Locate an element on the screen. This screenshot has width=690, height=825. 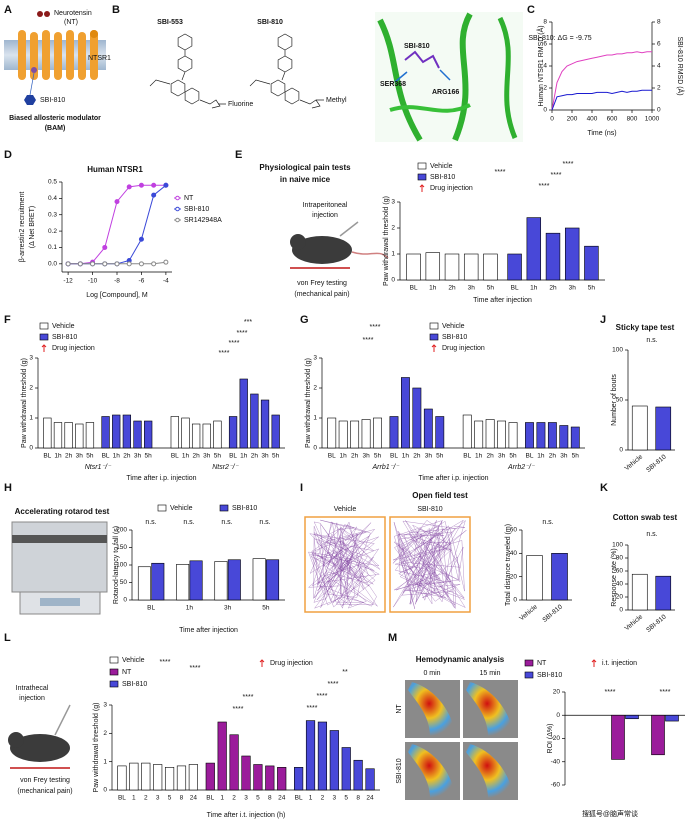
y-tick-label: 0 is located at coordinates (105, 790).